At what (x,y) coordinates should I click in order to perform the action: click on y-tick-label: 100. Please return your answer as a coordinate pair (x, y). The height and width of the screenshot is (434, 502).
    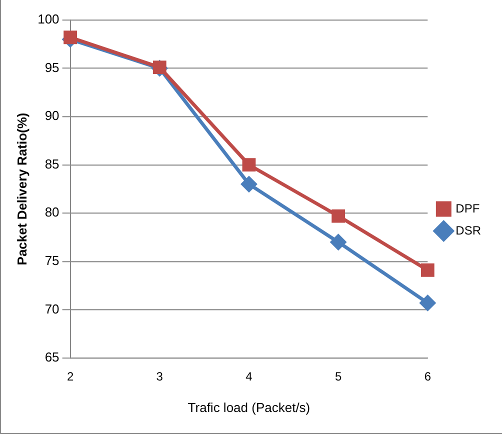
    Looking at the image, I should click on (49, 19).